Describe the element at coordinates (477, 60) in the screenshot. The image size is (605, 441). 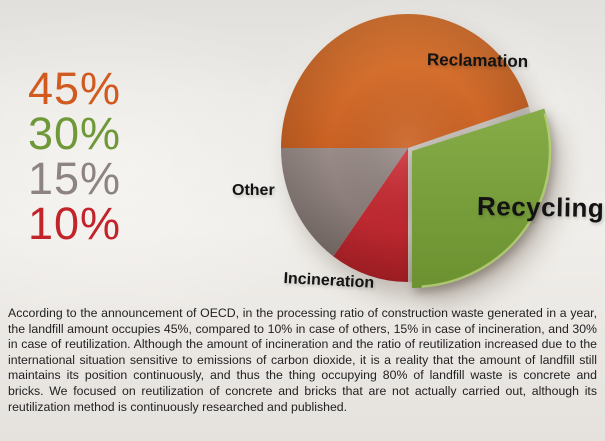
I see `pie-label-reclamation: Reclamation` at that location.